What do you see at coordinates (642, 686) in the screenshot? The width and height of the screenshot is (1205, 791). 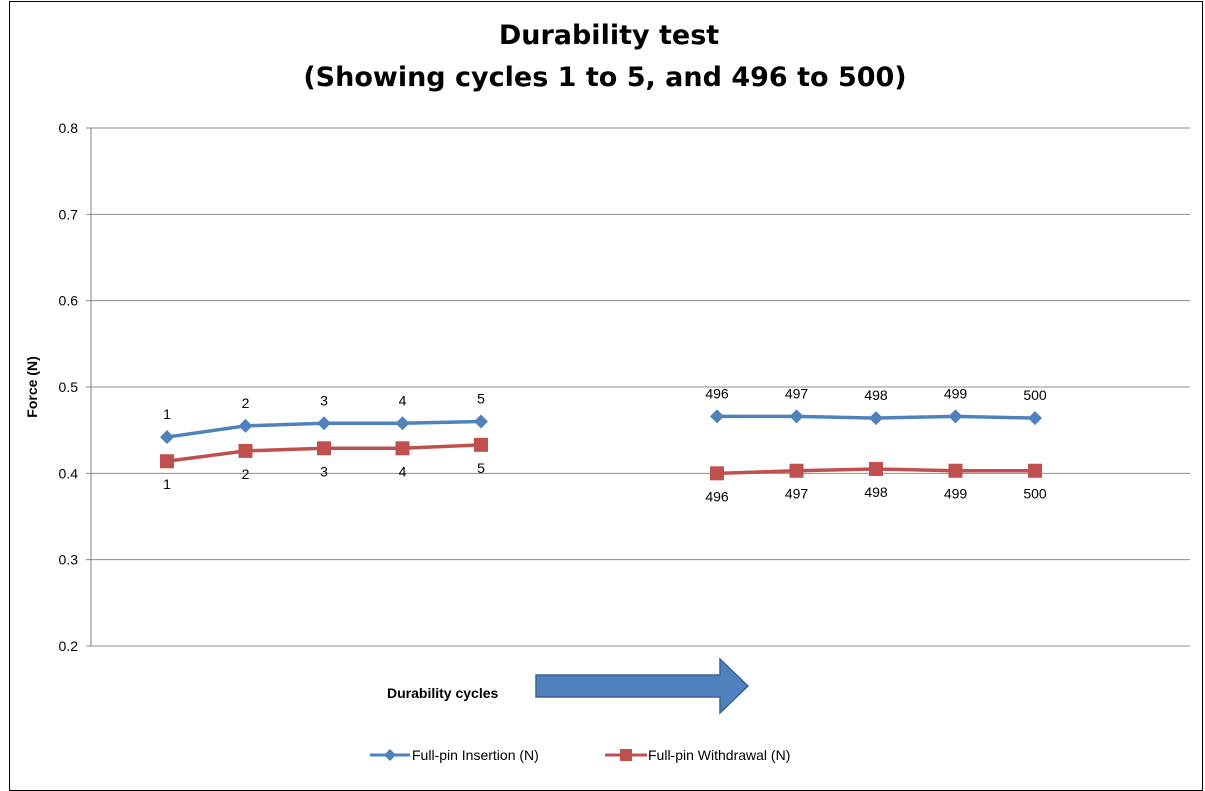 I see `direction-arrow-icon` at bounding box center [642, 686].